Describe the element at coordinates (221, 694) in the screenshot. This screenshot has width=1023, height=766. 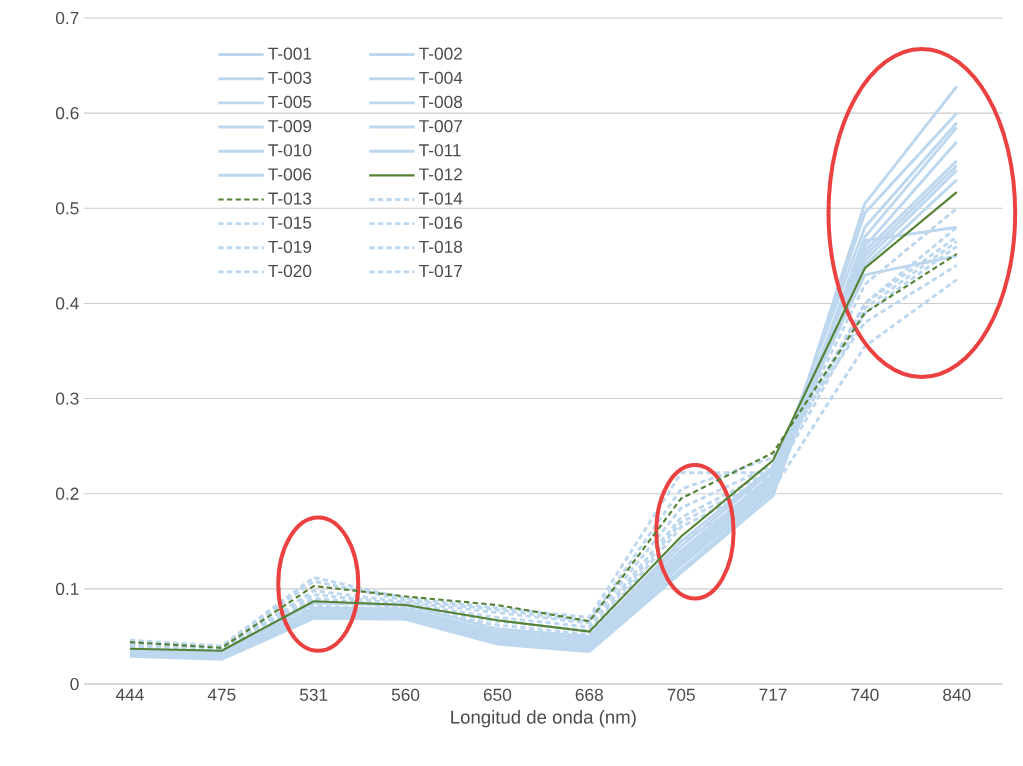
I see `x-tick-label: 475` at that location.